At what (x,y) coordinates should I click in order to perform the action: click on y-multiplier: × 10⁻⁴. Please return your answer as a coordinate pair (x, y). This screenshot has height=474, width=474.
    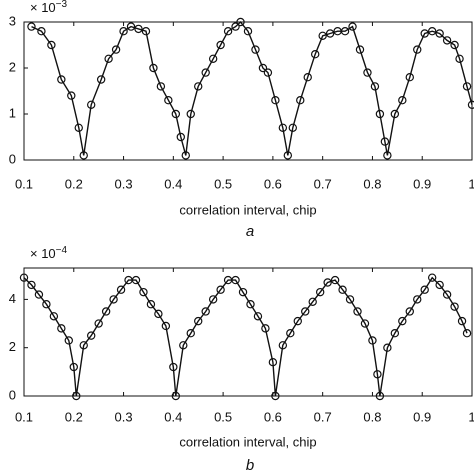
    Looking at the image, I should click on (49, 253).